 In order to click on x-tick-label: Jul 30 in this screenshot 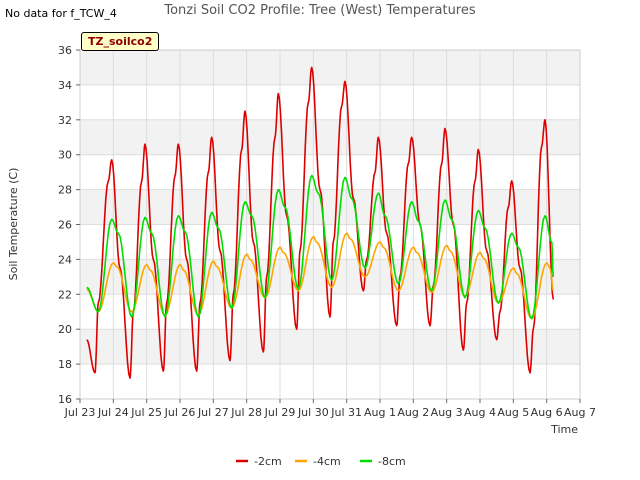, I will do `click(313, 412)`.